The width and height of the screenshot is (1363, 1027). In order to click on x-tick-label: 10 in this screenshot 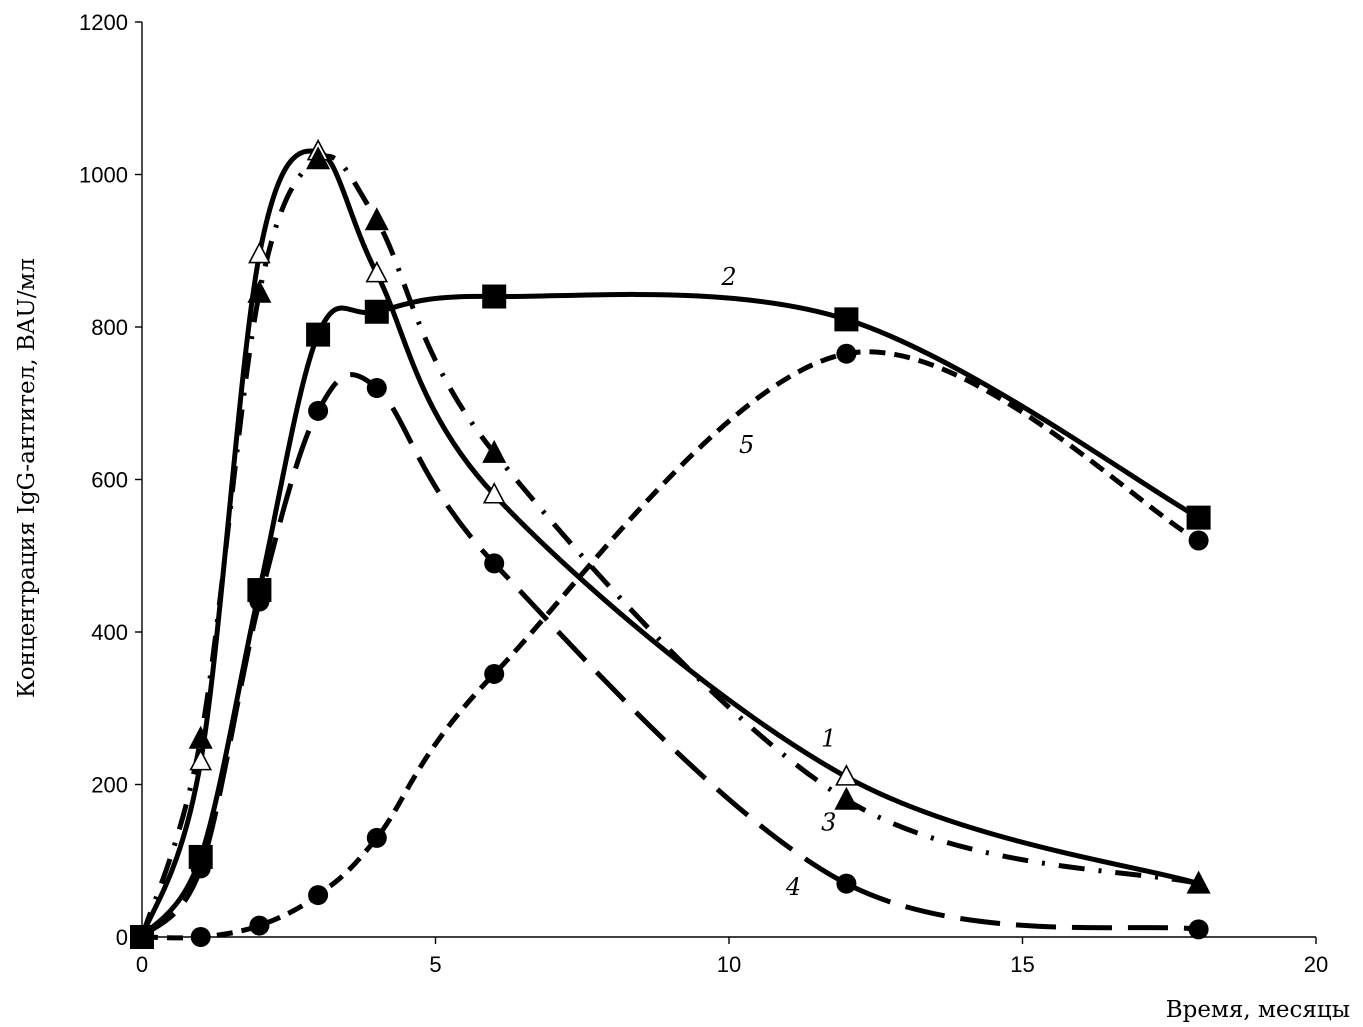, I will do `click(729, 964)`.